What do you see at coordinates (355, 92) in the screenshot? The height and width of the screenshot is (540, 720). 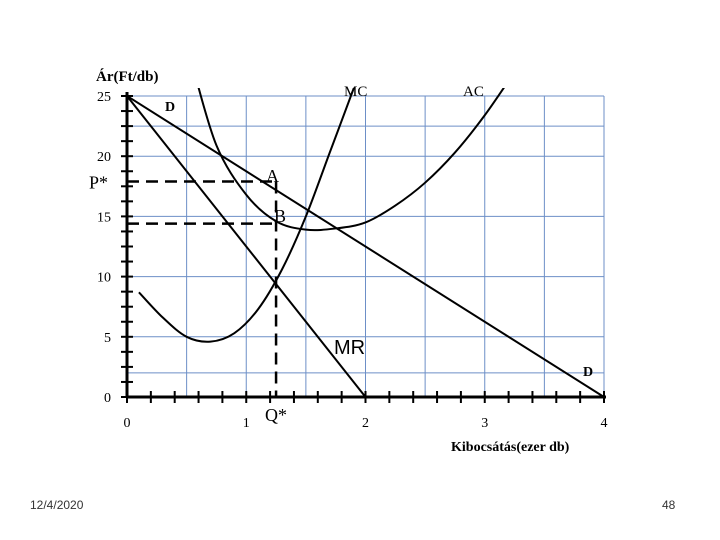 I see `mc-label: MC` at bounding box center [355, 92].